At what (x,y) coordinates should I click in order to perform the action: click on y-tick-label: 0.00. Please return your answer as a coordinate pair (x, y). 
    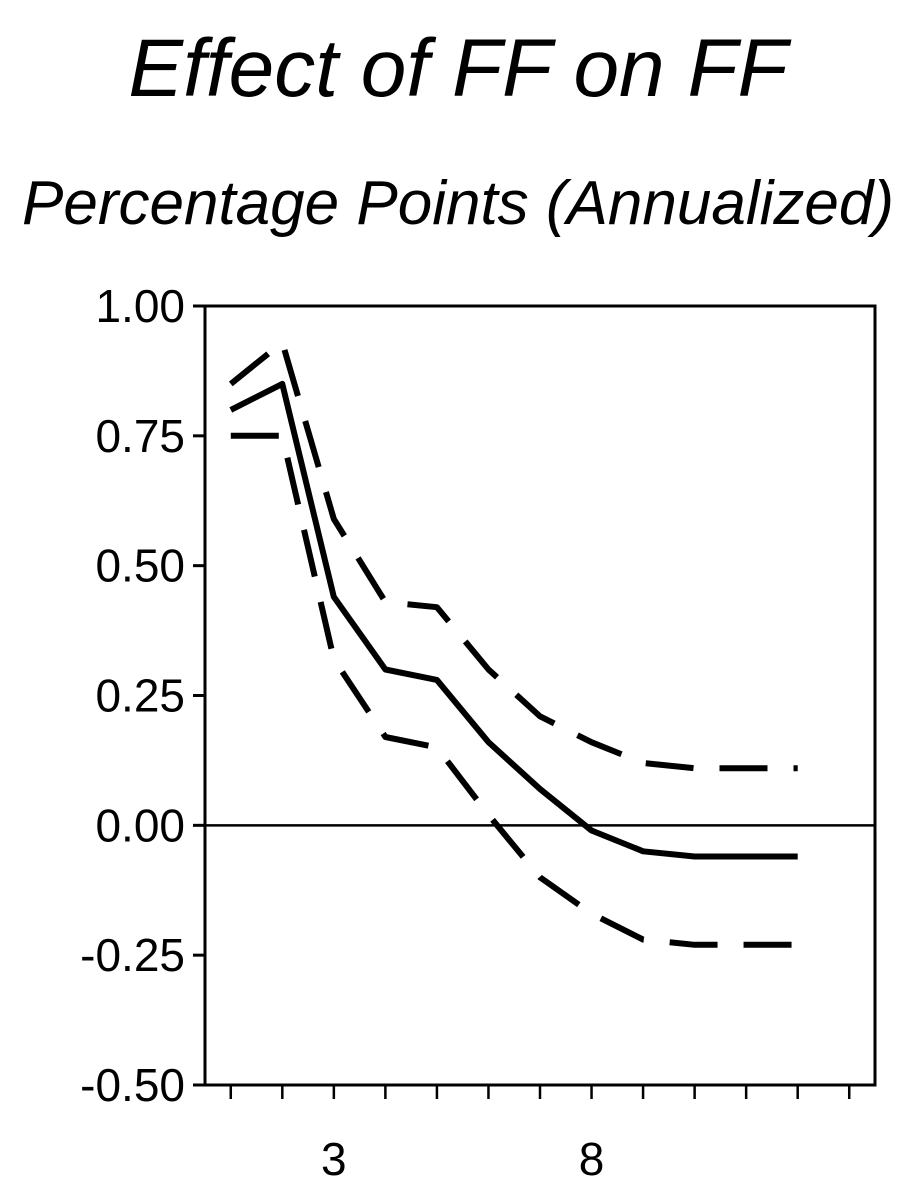
    Looking at the image, I should click on (140, 825).